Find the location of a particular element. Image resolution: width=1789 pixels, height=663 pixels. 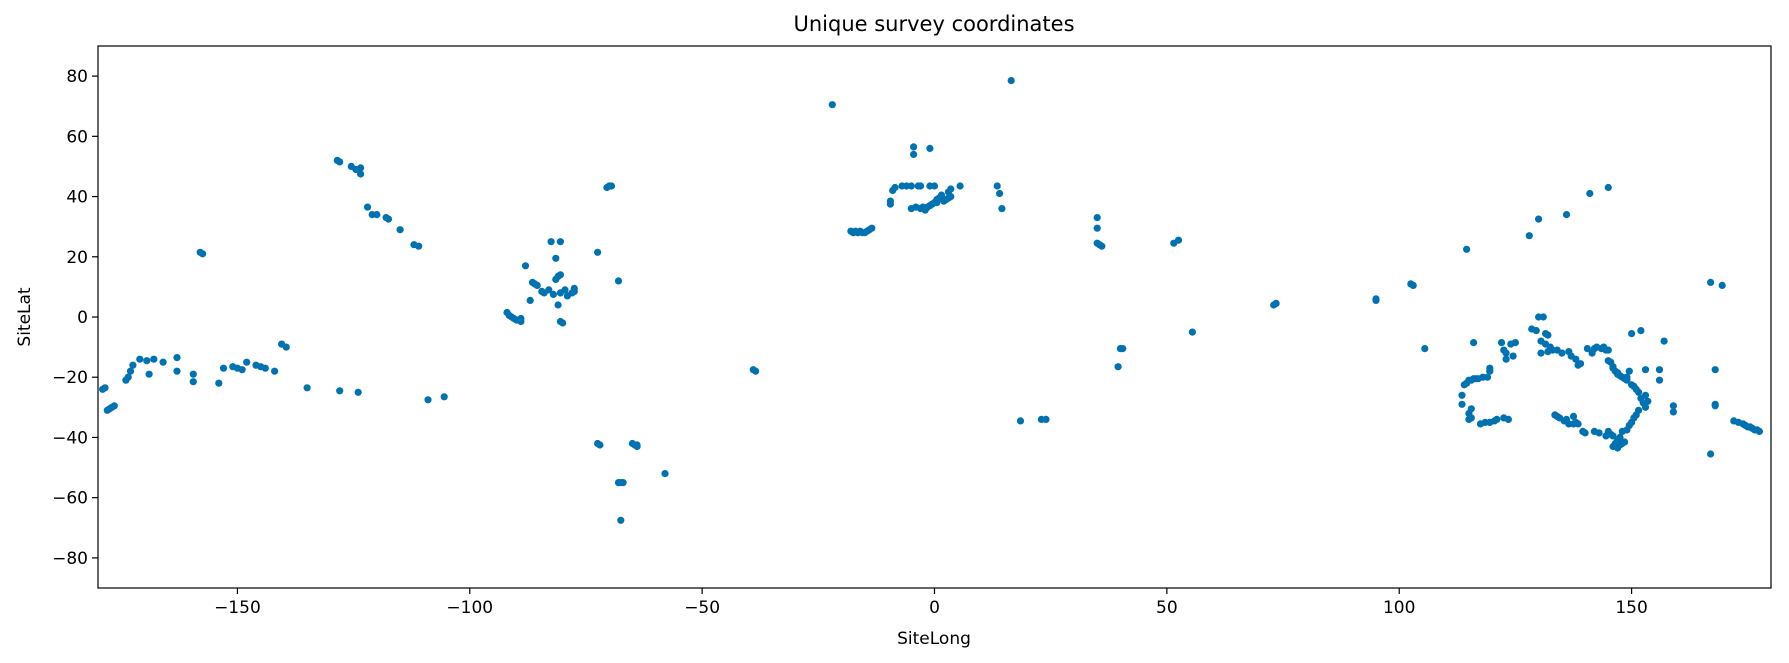

x-axis-label: SiteLong is located at coordinates (934, 639).